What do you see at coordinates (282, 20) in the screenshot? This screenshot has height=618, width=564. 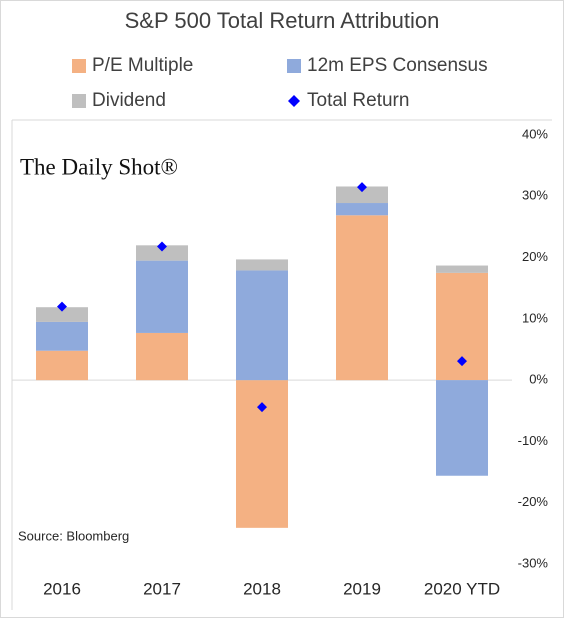 I see `chart-title: S&P 500 Total Return Attribution` at bounding box center [282, 20].